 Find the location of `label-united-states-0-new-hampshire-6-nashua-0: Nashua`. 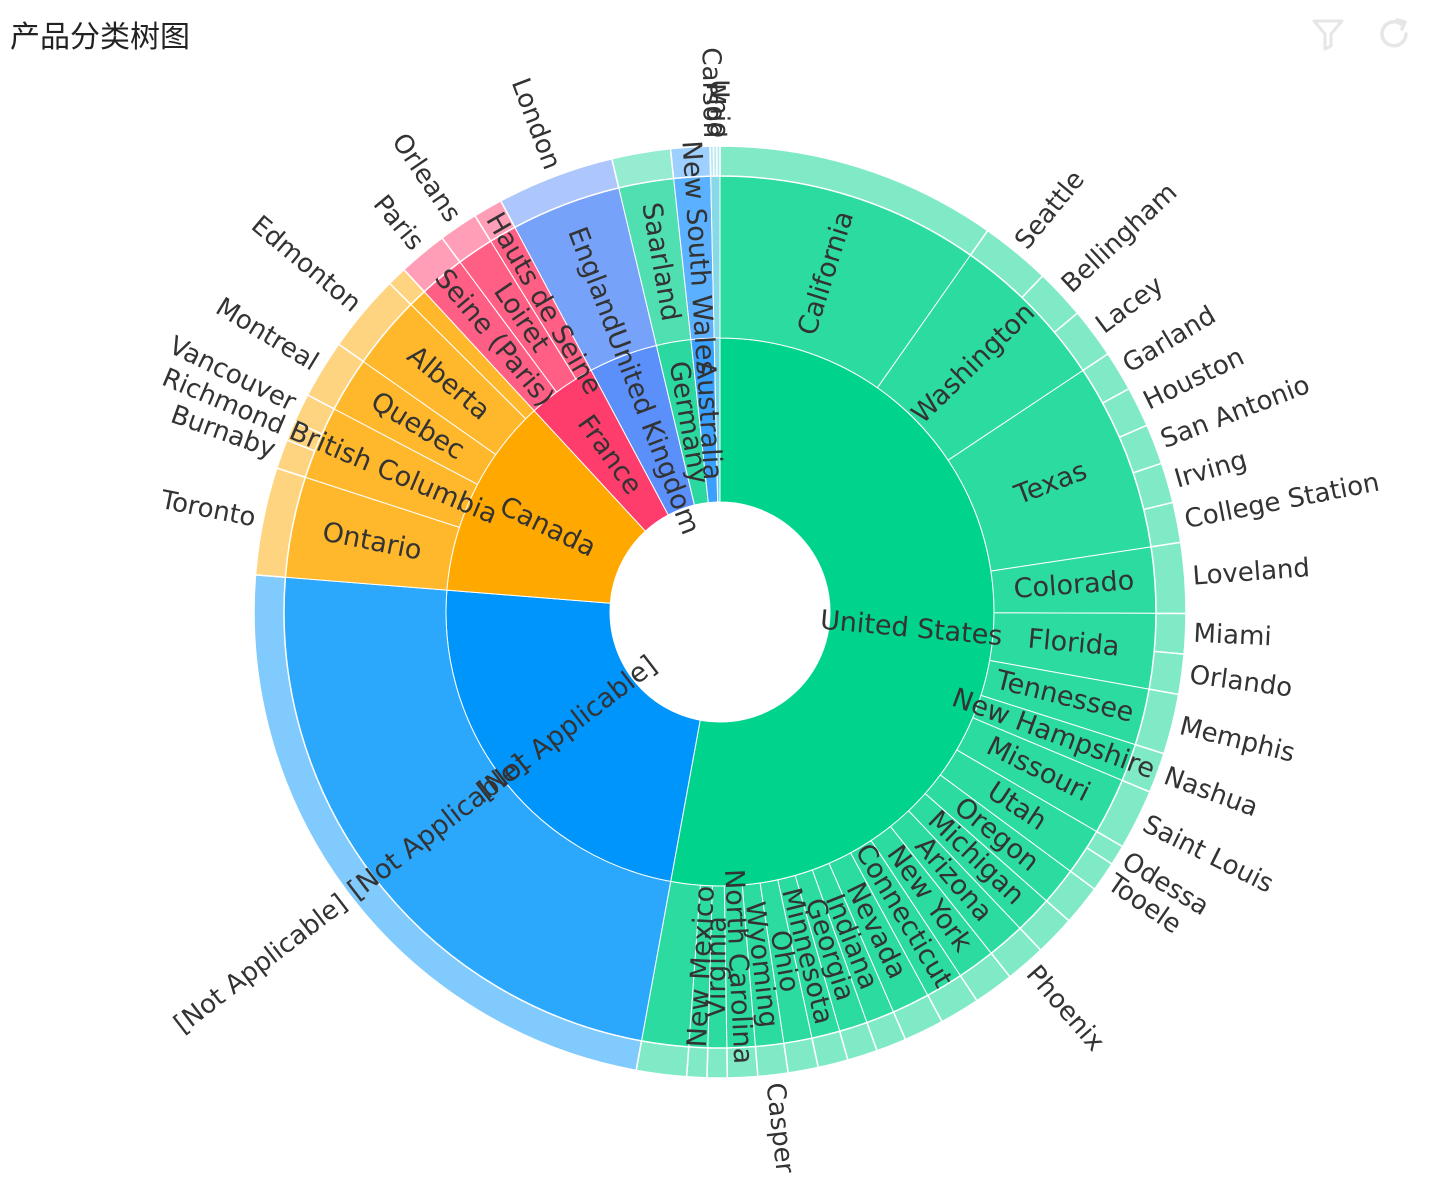

label-united-states-0-new-hampshire-6-nashua-0: Nashua is located at coordinates (1211, 792).